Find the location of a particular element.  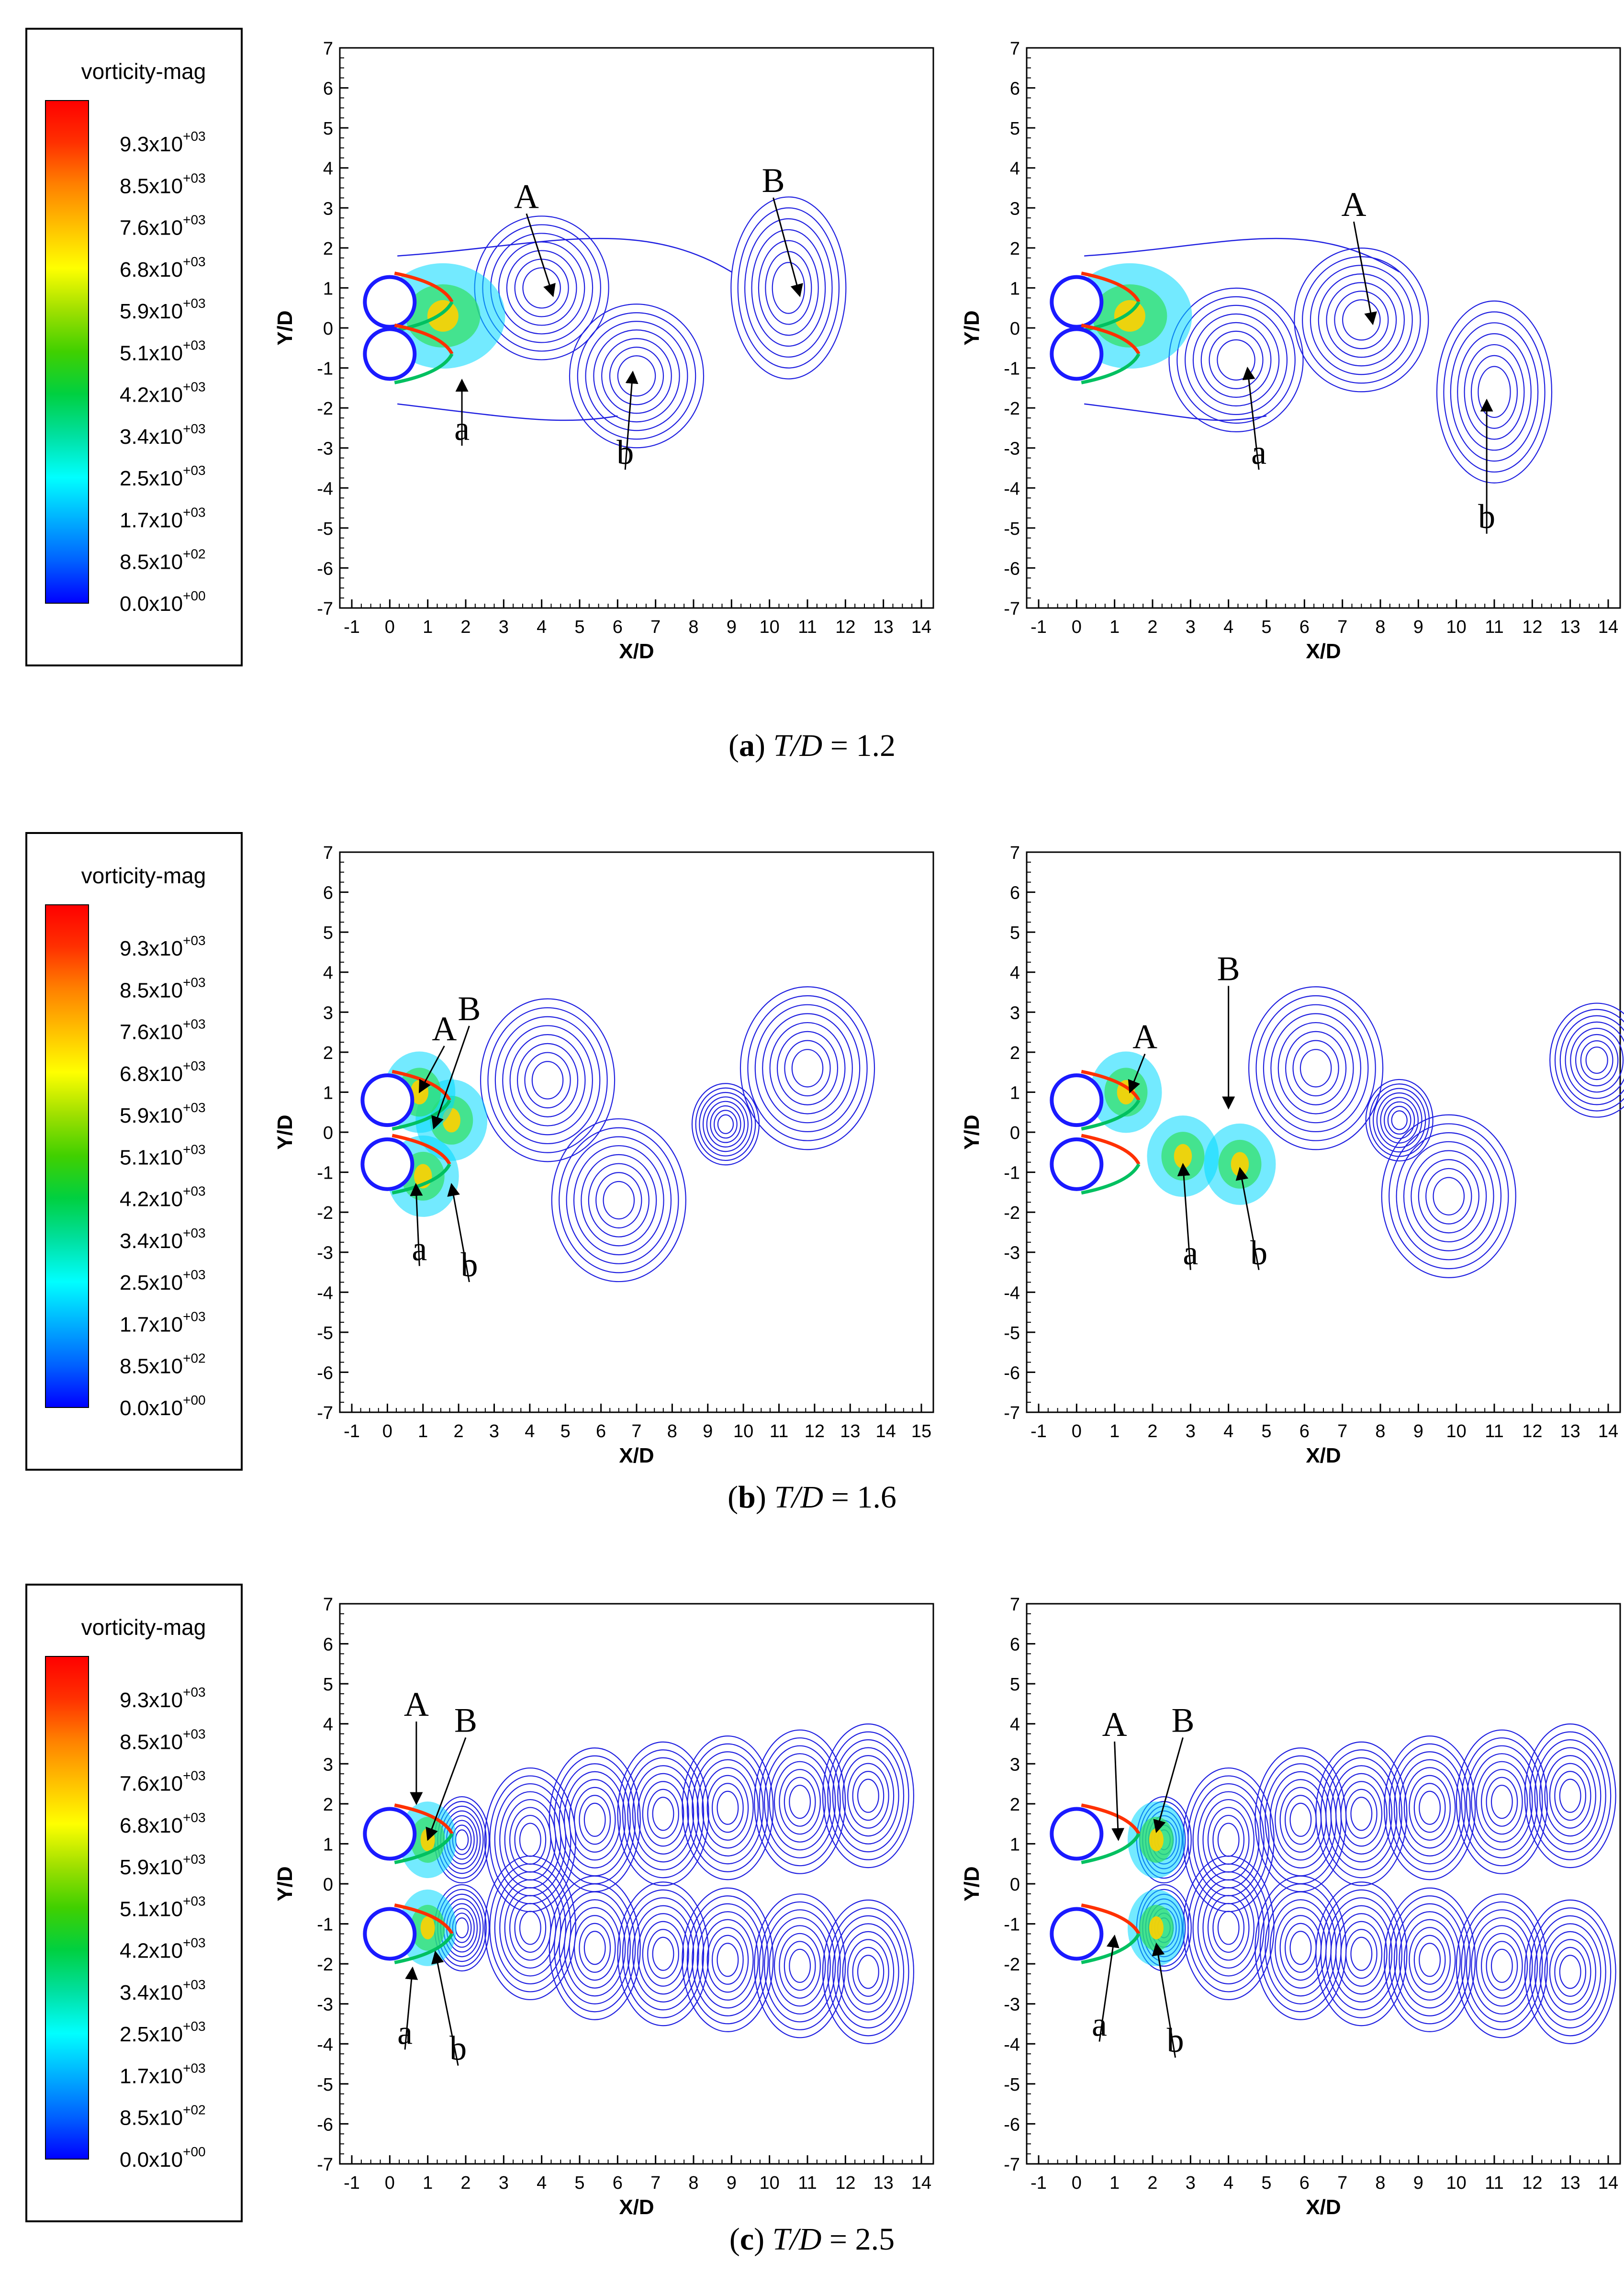

x-tick-label: 1 is located at coordinates (428, 2183).